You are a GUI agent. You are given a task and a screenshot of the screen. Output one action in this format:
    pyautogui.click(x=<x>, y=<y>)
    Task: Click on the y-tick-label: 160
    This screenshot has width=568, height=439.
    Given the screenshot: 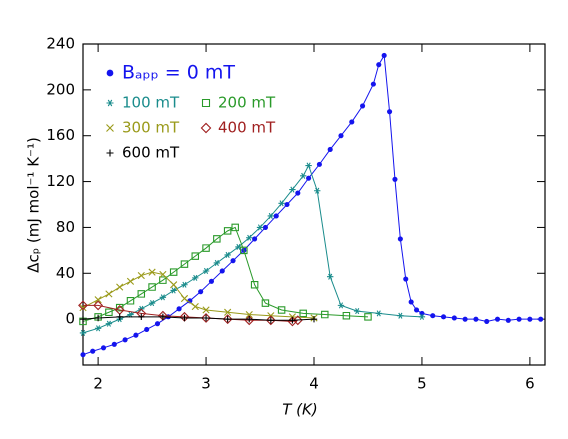 What is the action you would take?
    pyautogui.click(x=60, y=135)
    